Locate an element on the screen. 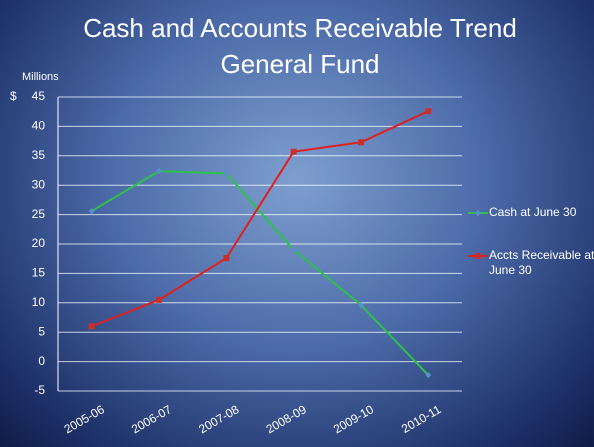 Image resolution: width=594 pixels, height=447 pixels. x-tick-label: 2008-09 is located at coordinates (286, 419).